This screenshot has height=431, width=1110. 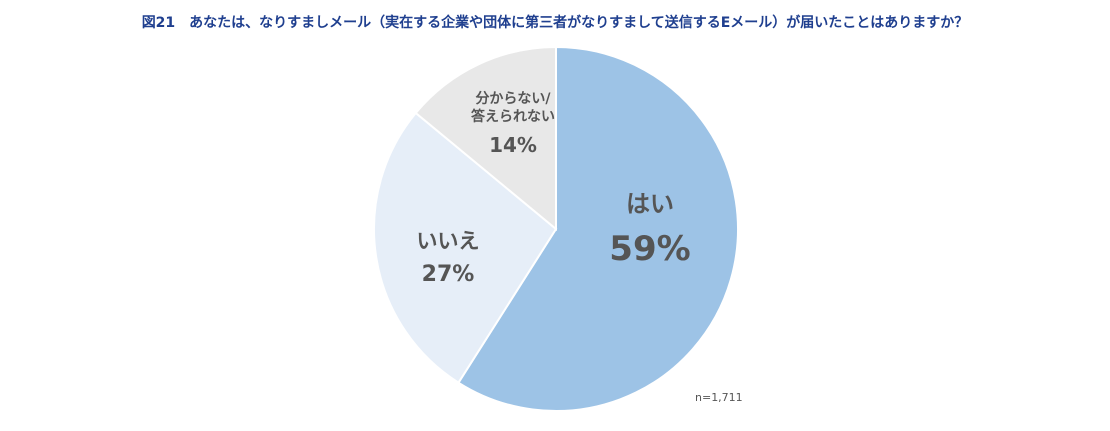 I want to click on sample-size-label: n=1,711, so click(x=719, y=397).